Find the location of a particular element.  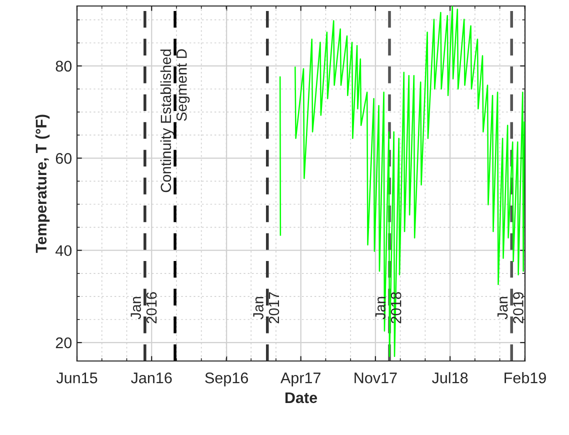

y-axis-title: Temperature, T (°F) is located at coordinates (42, 183).